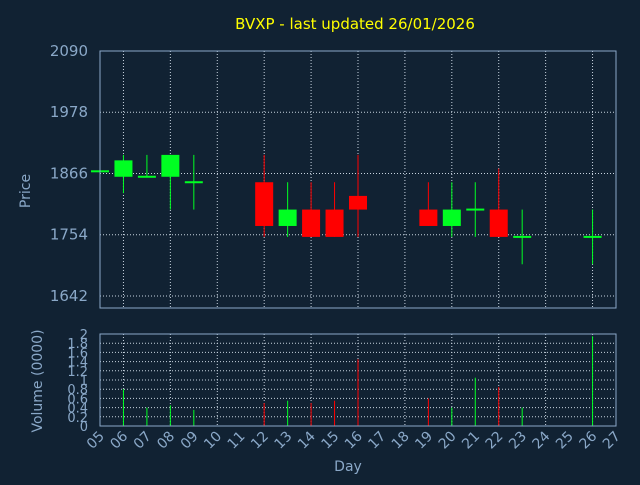  What do you see at coordinates (69, 235) in the screenshot?
I see `price-tick-label: 1754` at bounding box center [69, 235].